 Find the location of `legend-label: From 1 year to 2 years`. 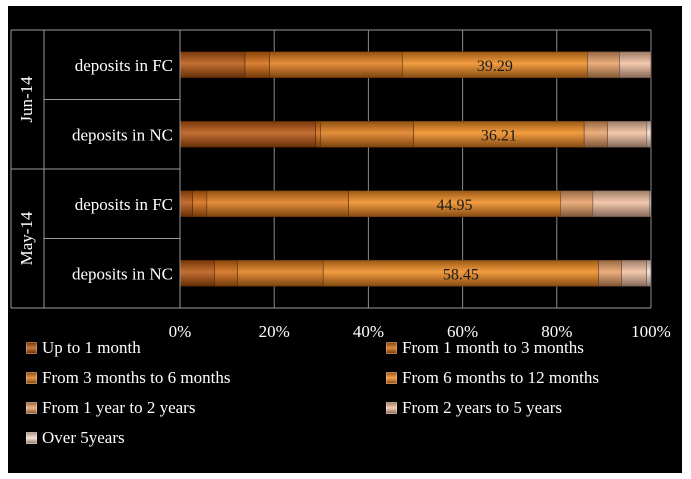

legend-label: From 1 year to 2 years is located at coordinates (119, 407).